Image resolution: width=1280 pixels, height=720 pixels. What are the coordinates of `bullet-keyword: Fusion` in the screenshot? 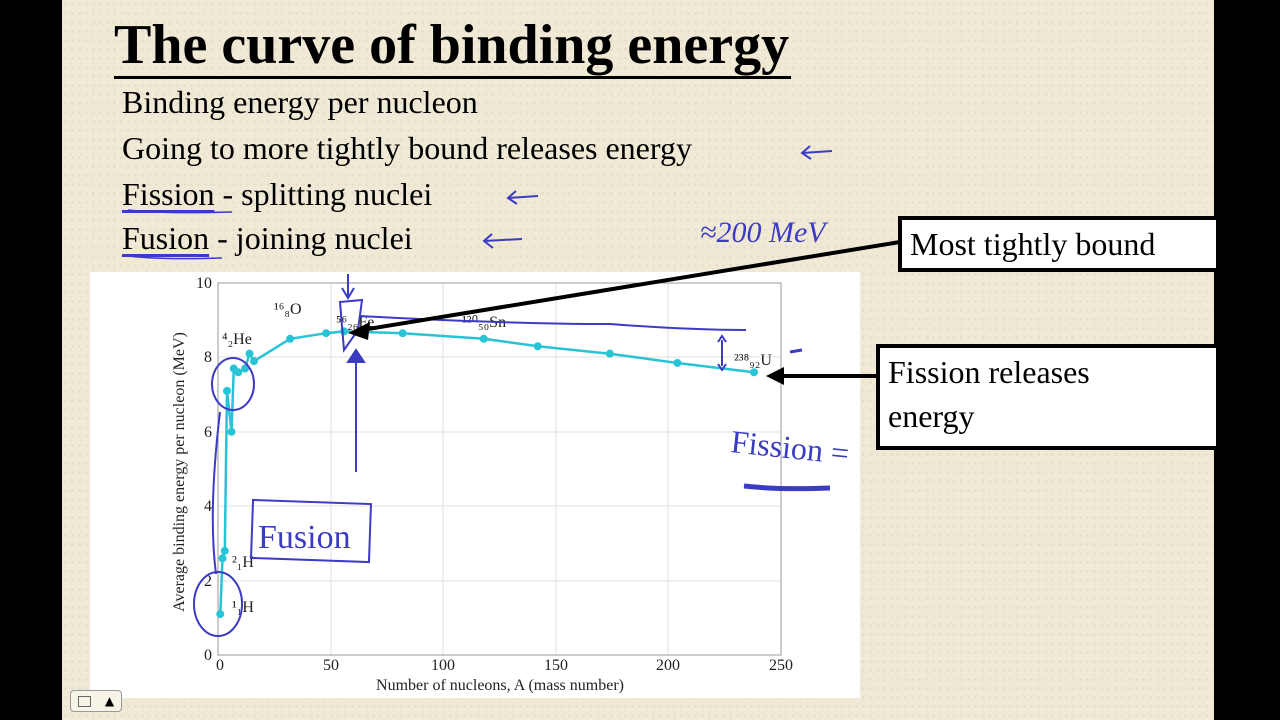 It's located at (166, 238).